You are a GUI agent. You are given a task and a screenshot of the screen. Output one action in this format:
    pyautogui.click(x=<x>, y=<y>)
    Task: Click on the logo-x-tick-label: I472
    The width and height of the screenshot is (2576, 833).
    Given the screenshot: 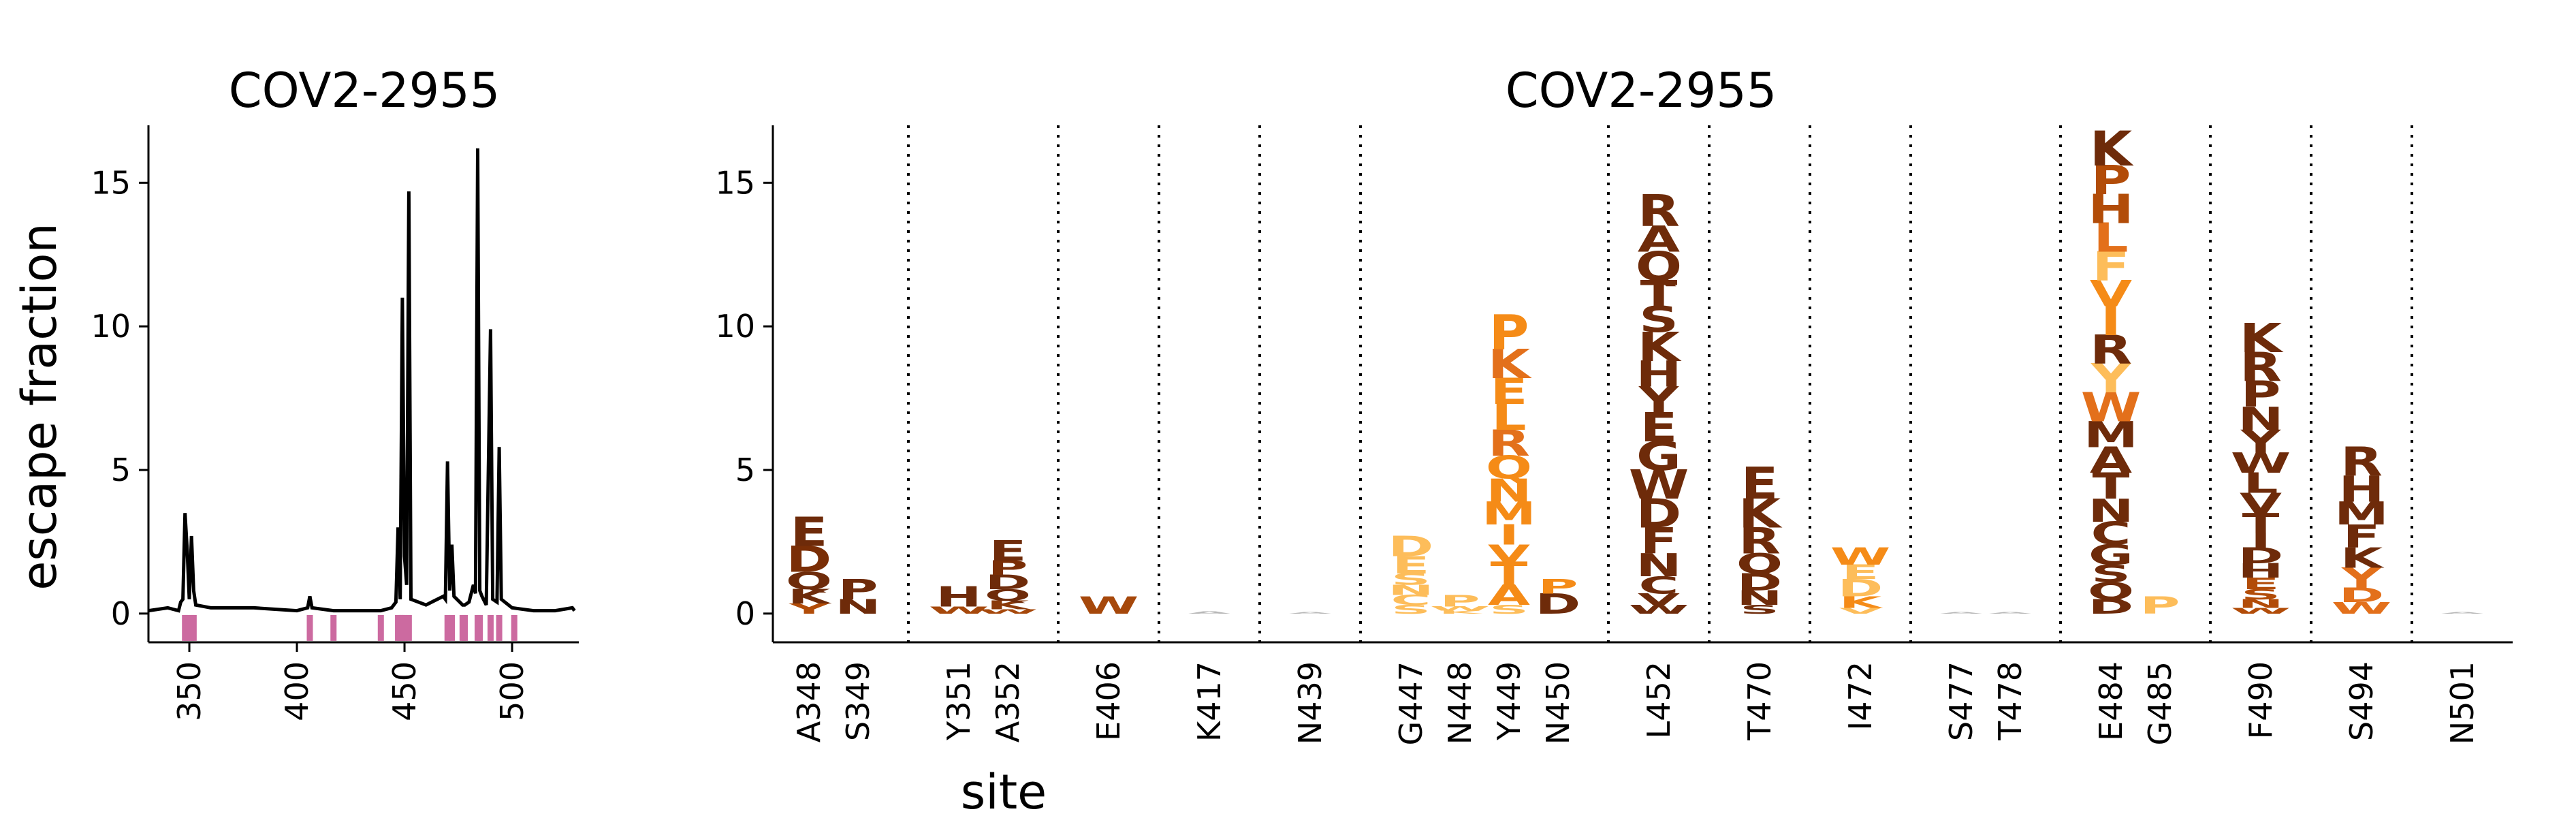 What is the action you would take?
    pyautogui.click(x=1860, y=695)
    